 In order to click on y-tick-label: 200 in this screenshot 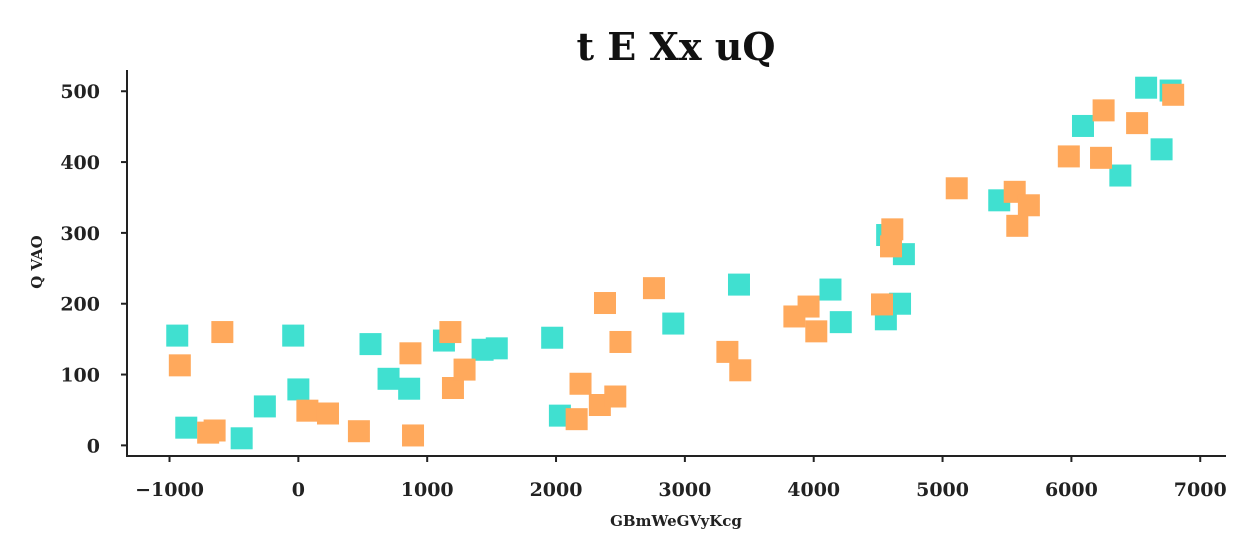, I will do `click(80, 305)`.